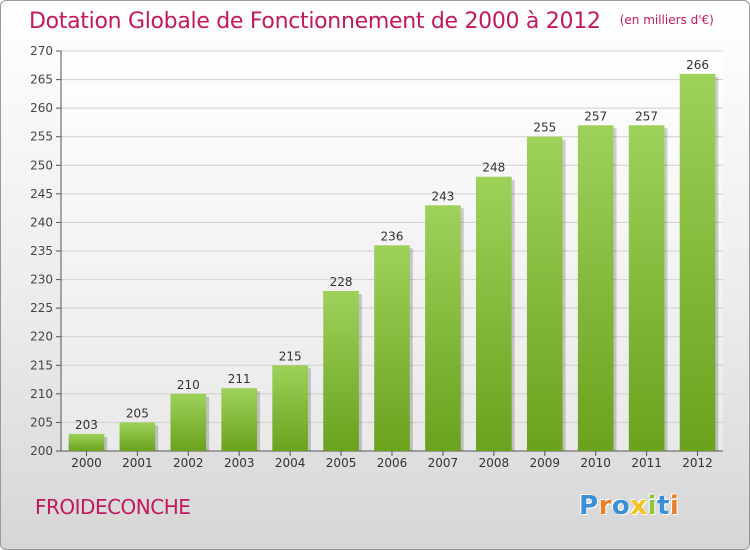 The image size is (750, 550). I want to click on proxiti-logo: Proxiti, so click(629, 506).